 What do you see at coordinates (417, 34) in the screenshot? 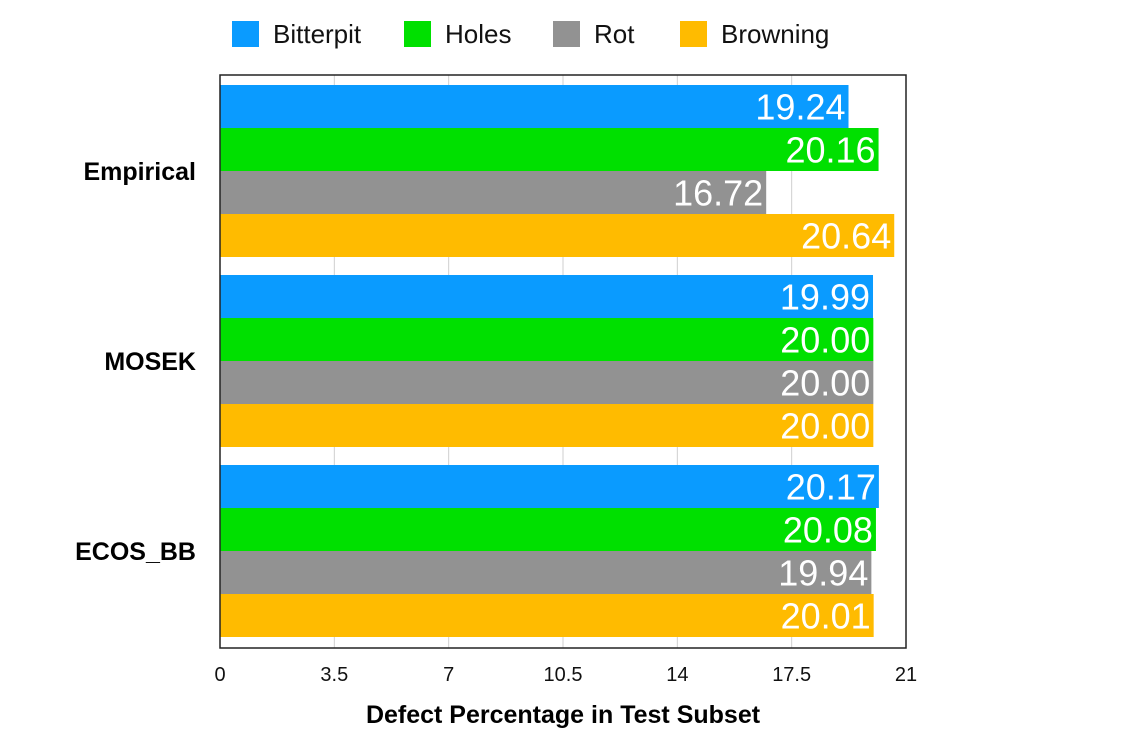
I see `legend-swatch-holes` at bounding box center [417, 34].